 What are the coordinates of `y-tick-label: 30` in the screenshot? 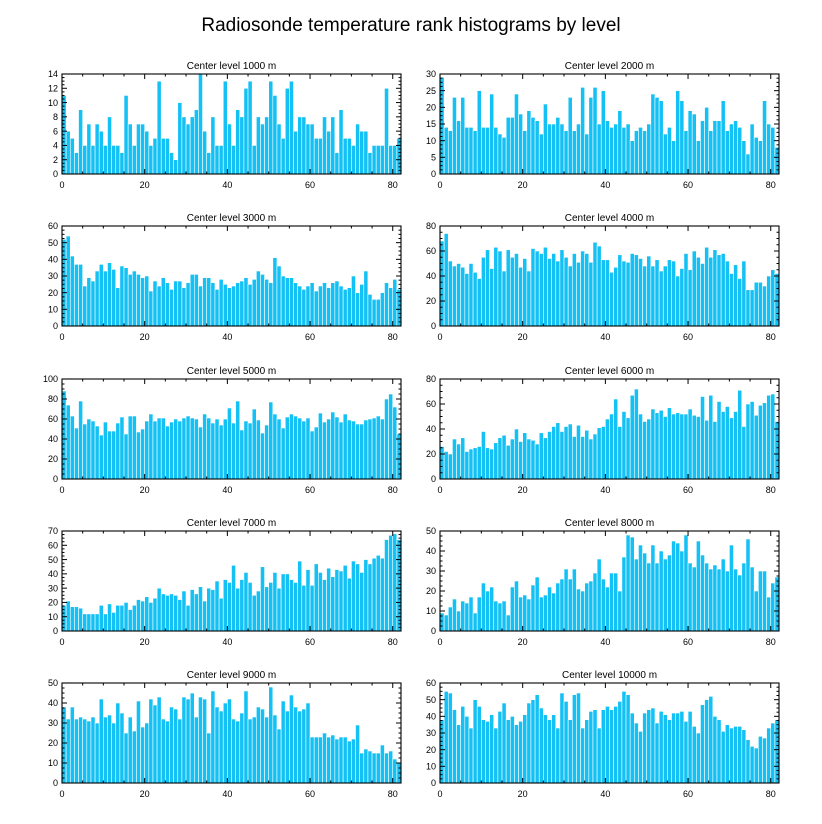 It's located at (431, 733).